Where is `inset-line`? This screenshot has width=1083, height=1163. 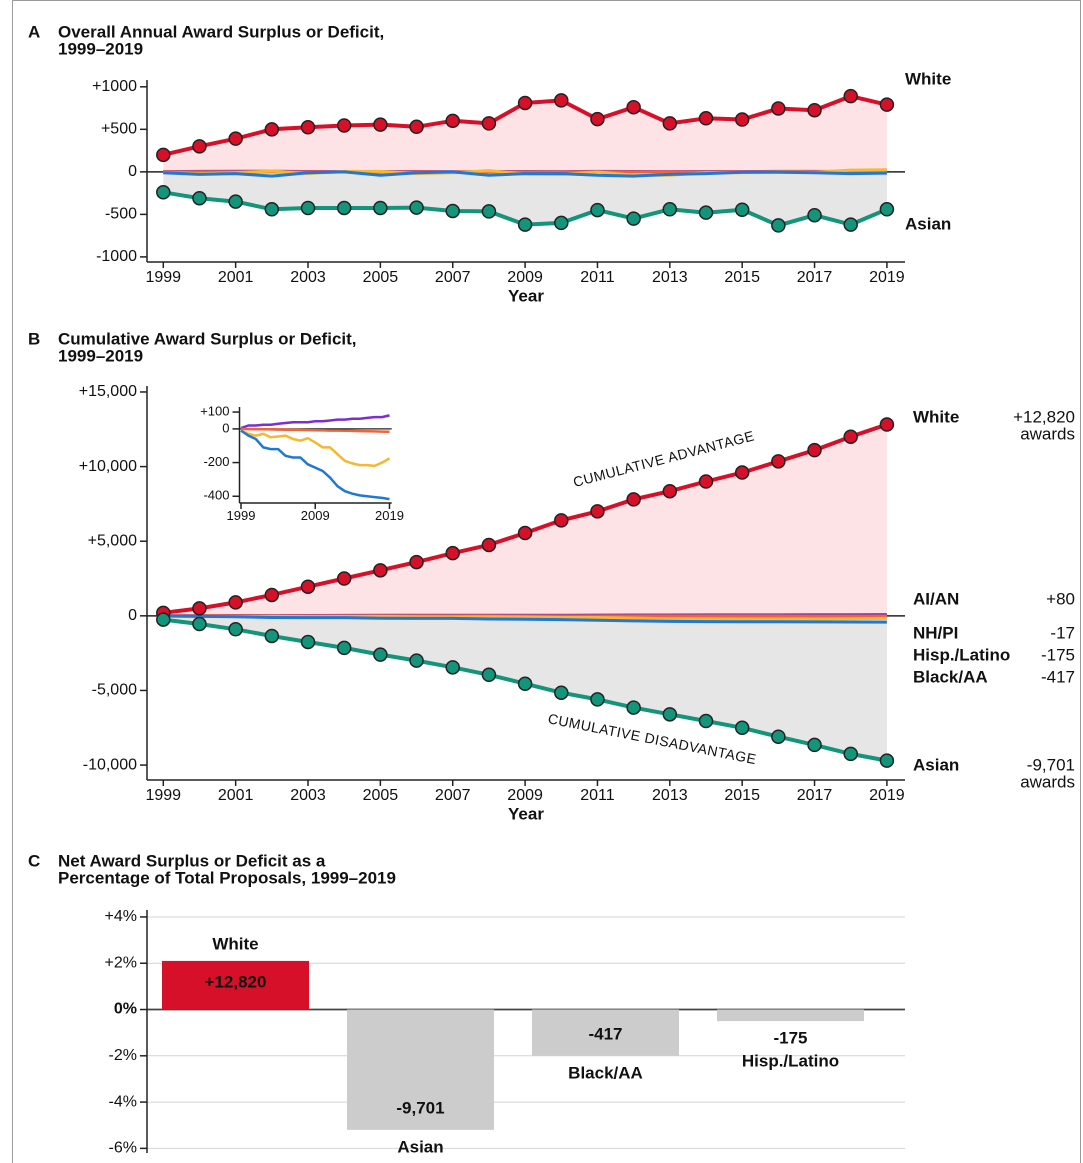 inset-line is located at coordinates (315, 422).